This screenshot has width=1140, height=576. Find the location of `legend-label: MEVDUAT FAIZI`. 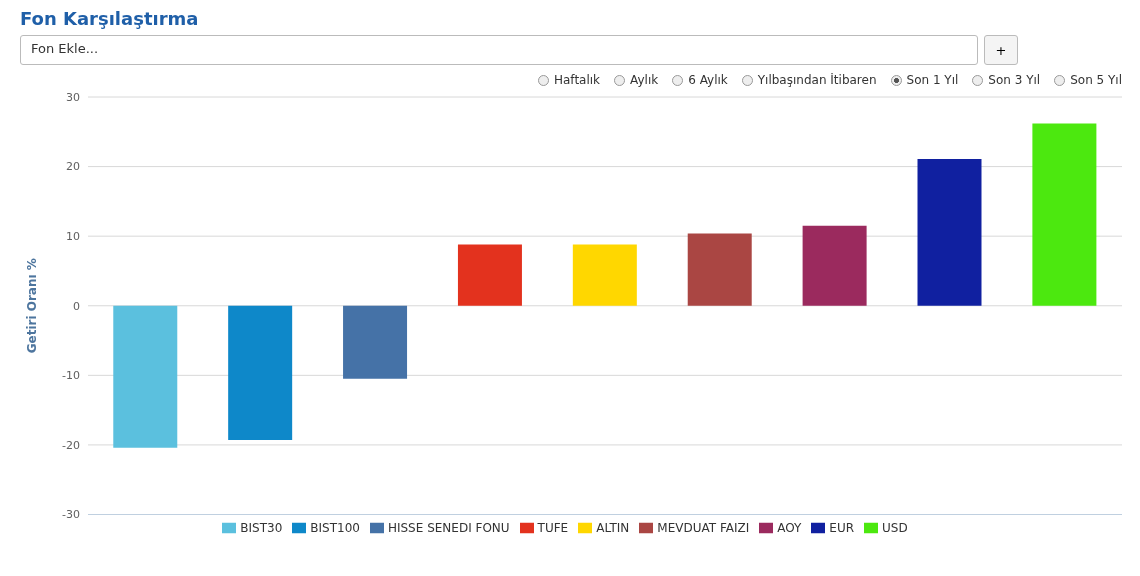

legend-label: MEVDUAT FAIZI is located at coordinates (703, 527).